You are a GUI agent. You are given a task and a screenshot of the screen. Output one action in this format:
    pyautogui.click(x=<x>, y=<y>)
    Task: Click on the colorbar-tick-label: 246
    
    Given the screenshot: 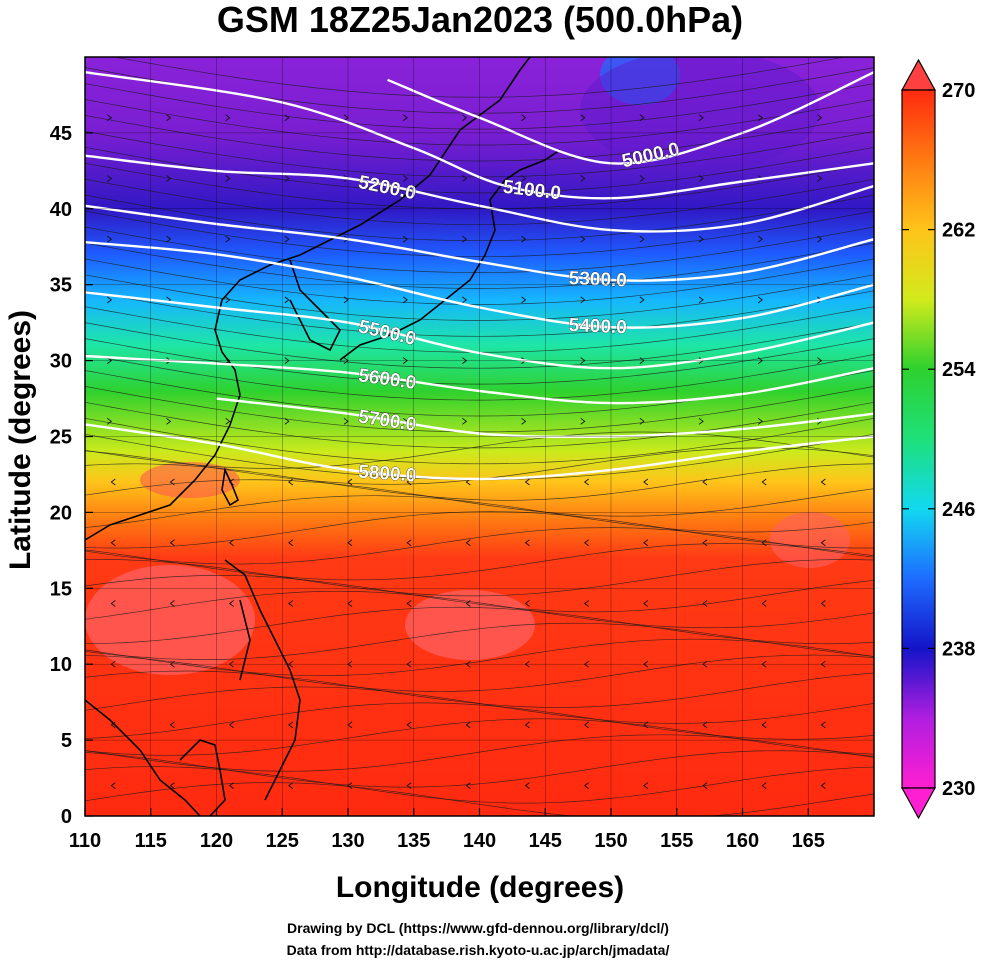 What is the action you would take?
    pyautogui.click(x=958, y=510)
    